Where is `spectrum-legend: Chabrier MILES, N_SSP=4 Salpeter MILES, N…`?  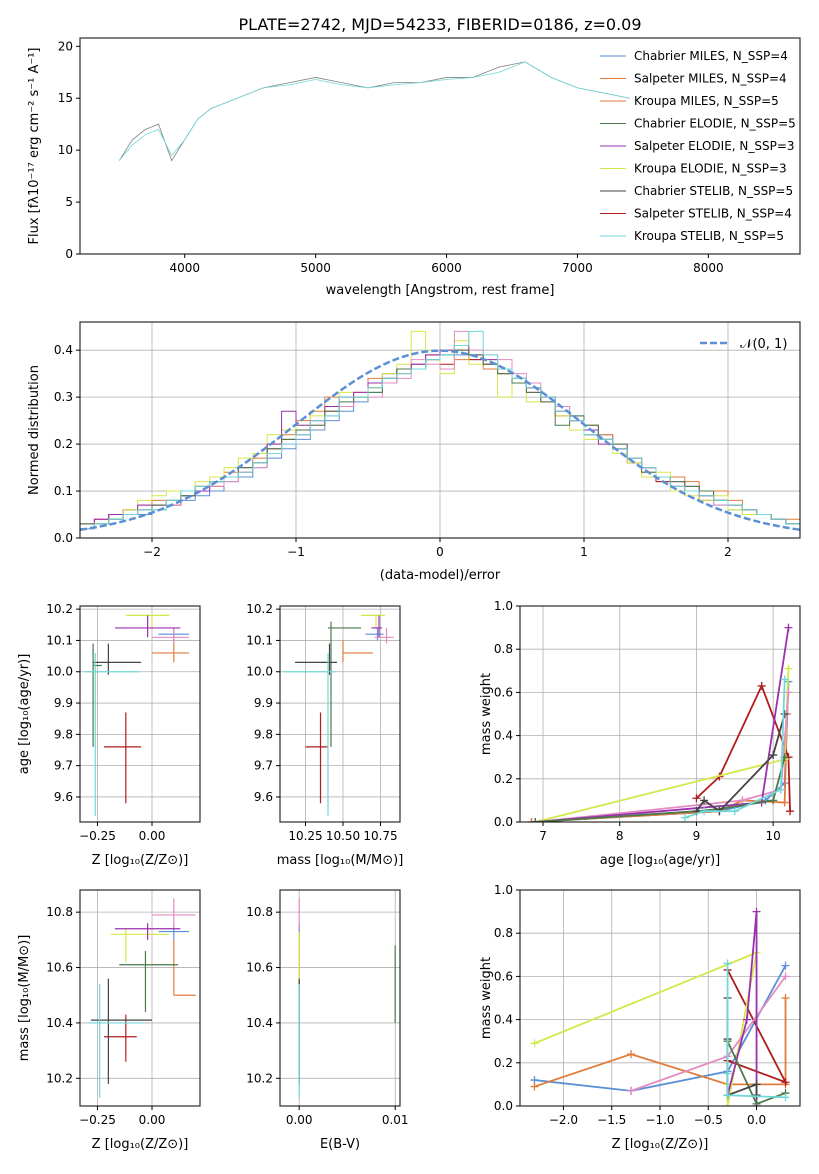
spectrum-legend: Chabrier MILES, N_SSP=4 Salpeter MILES, N… is located at coordinates (698, 146).